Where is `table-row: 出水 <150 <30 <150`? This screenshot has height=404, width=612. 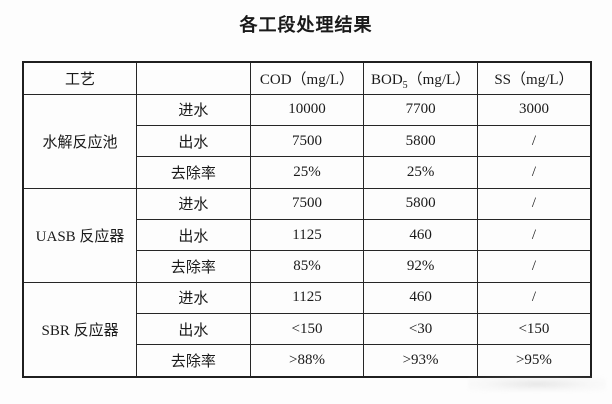
table-row: 出水 <150 <30 <150 is located at coordinates (307, 329).